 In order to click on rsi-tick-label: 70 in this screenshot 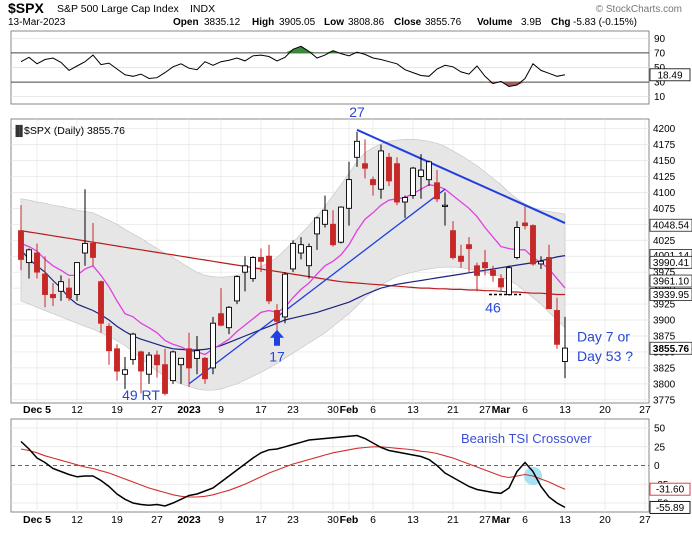, I will do `click(660, 53)`.